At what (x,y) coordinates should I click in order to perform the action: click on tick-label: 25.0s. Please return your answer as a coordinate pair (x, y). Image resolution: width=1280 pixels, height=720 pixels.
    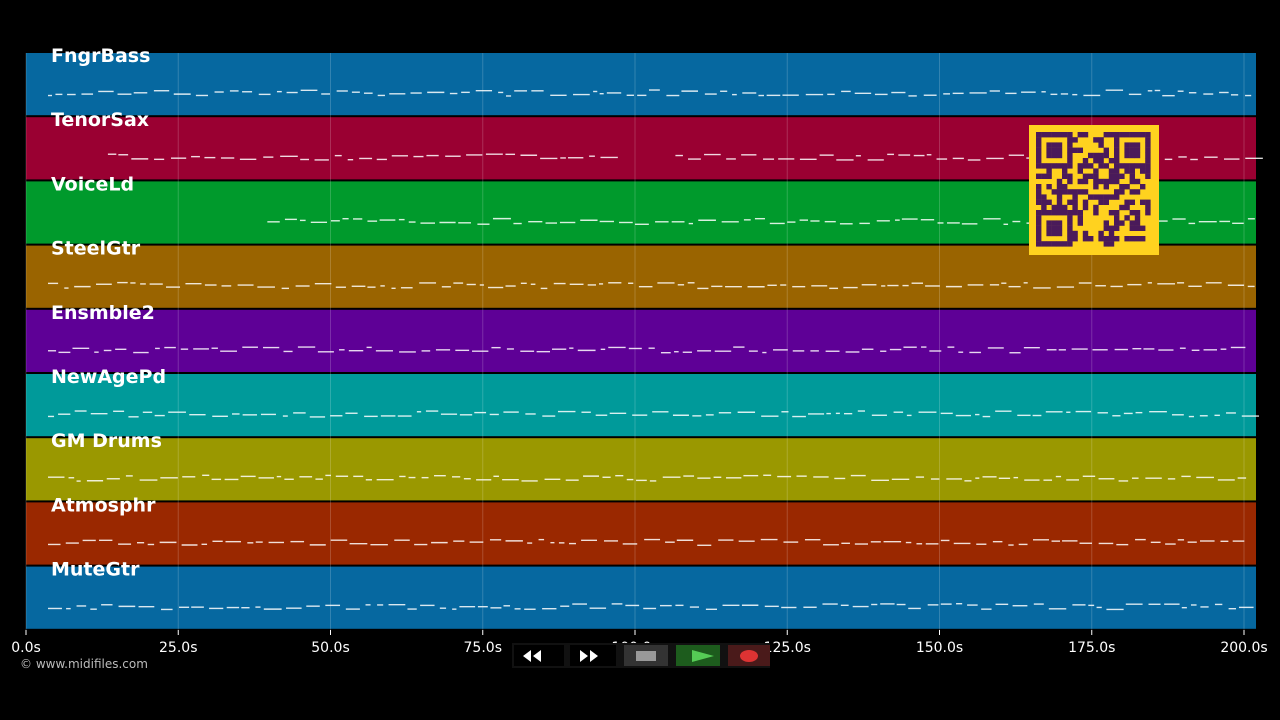
    Looking at the image, I should click on (178, 648).